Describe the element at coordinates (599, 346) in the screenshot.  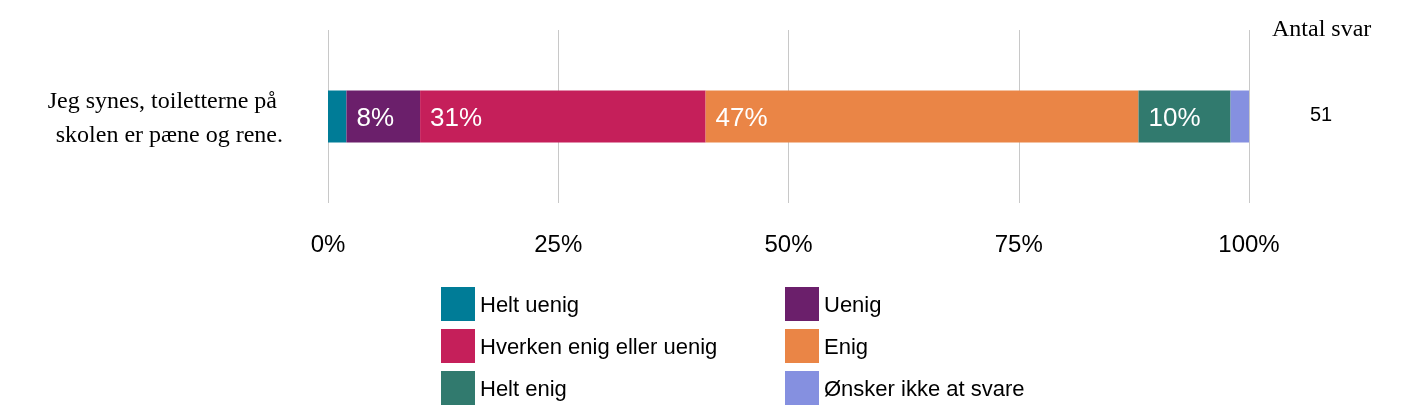
I see `legend-label: Hverken enig eller uenig` at that location.